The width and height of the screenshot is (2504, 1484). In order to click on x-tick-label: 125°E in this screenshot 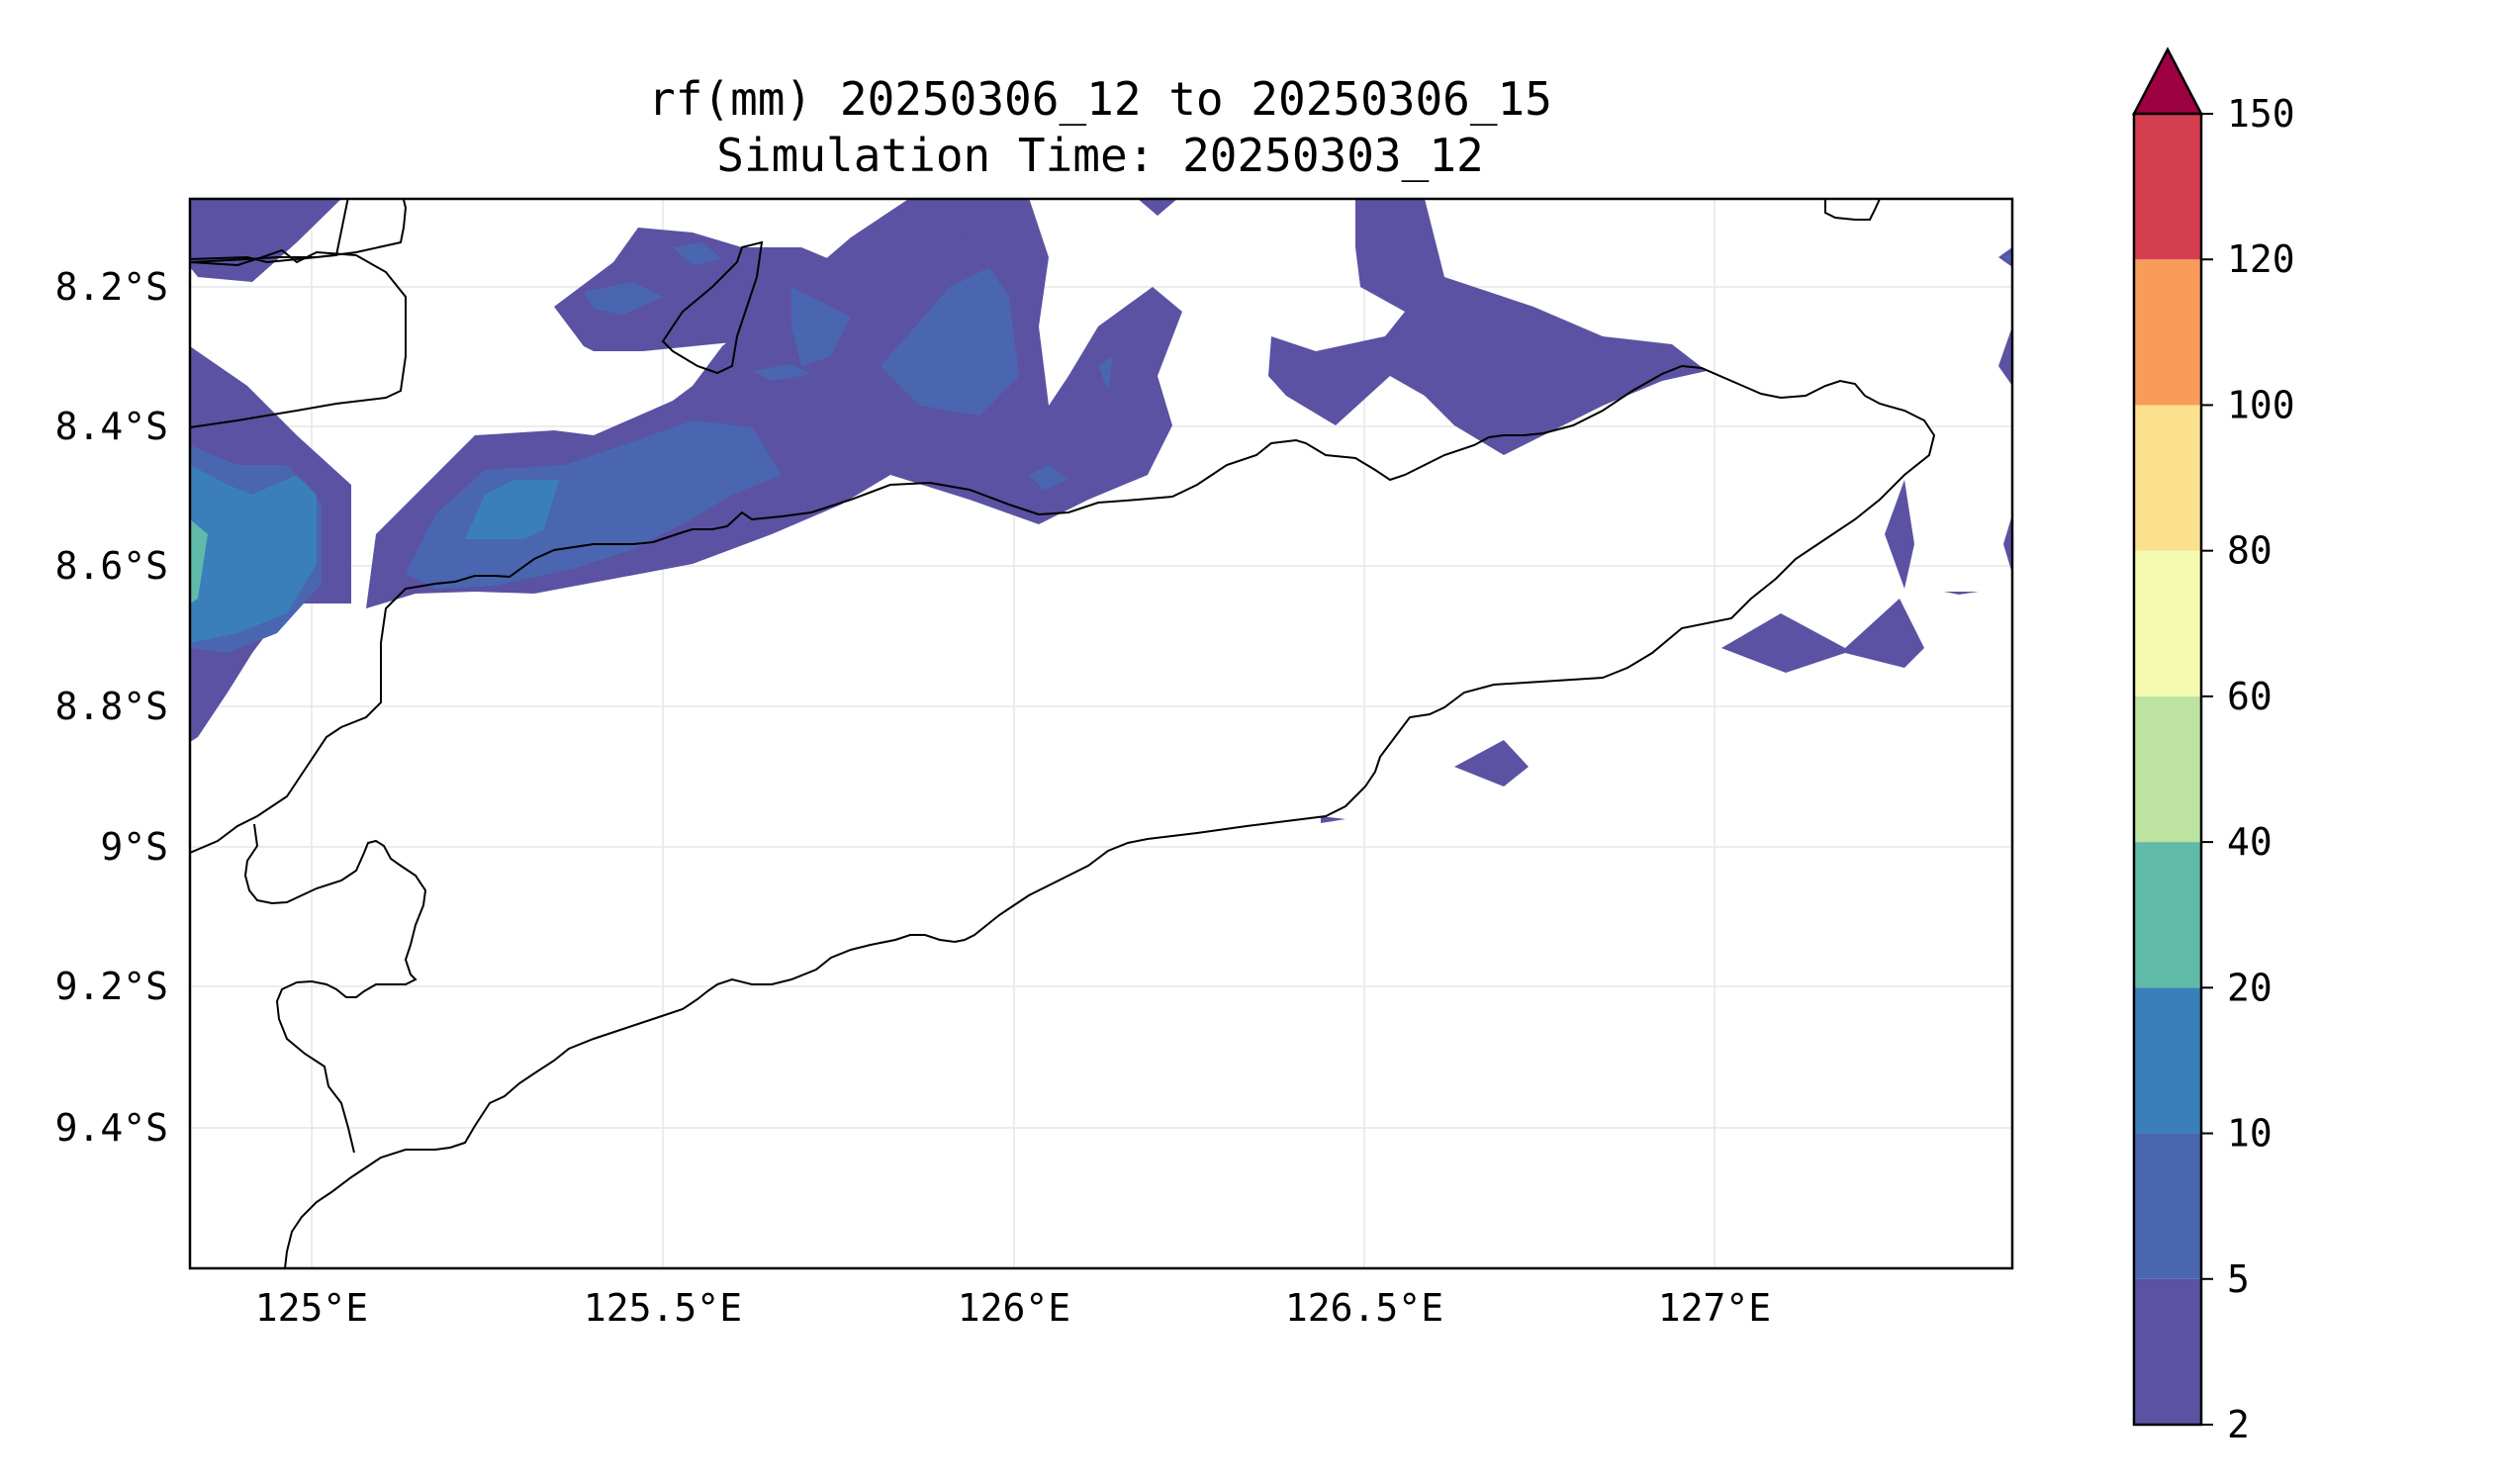, I will do `click(311, 1308)`.